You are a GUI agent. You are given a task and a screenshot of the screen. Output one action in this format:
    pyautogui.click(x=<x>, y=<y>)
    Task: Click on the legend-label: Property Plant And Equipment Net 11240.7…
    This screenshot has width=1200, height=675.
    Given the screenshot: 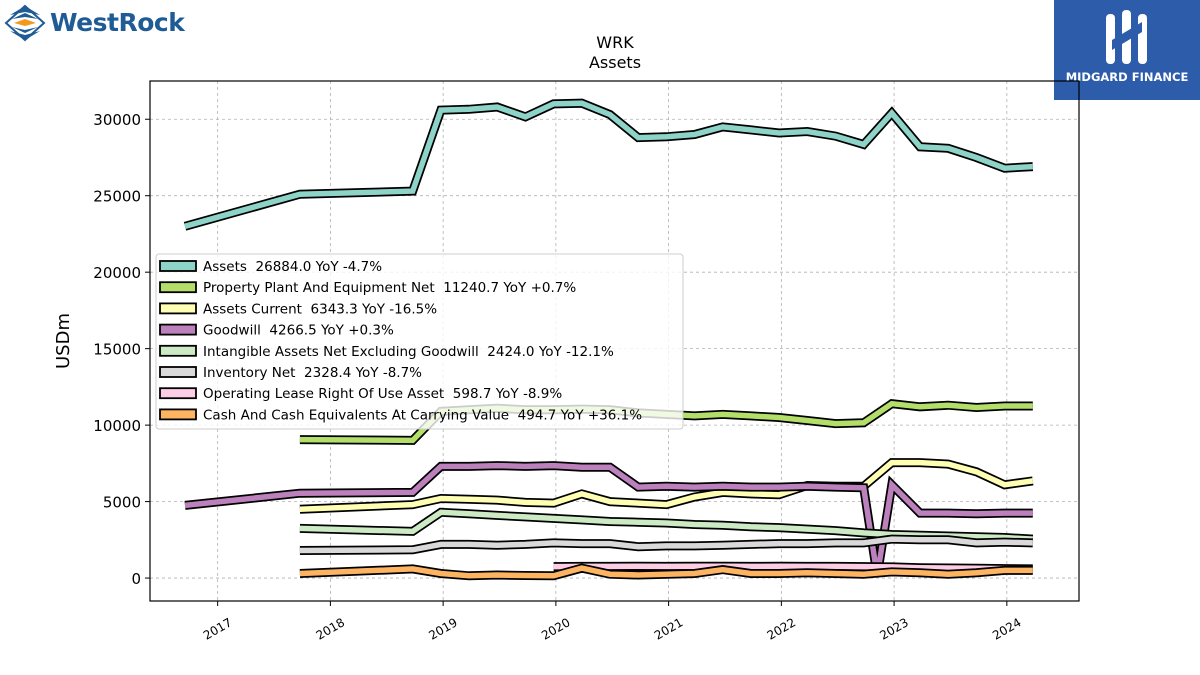 What is the action you would take?
    pyautogui.click(x=389, y=288)
    